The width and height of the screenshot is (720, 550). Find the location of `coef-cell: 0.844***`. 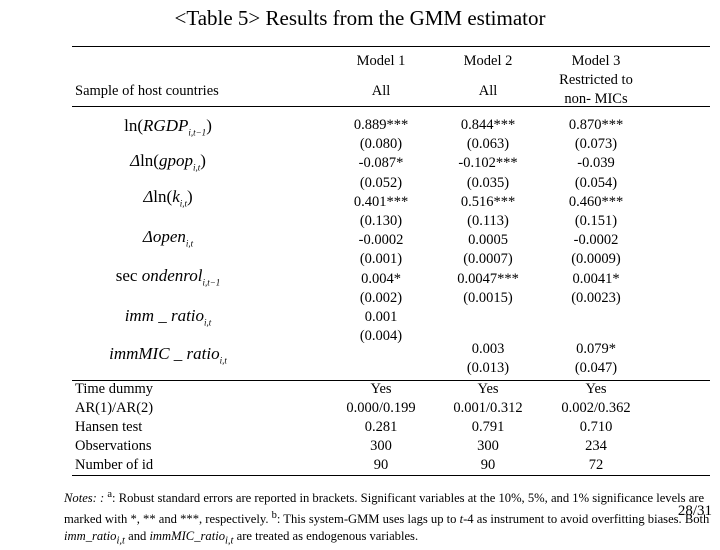

coef-cell: 0.844*** is located at coordinates (488, 125).